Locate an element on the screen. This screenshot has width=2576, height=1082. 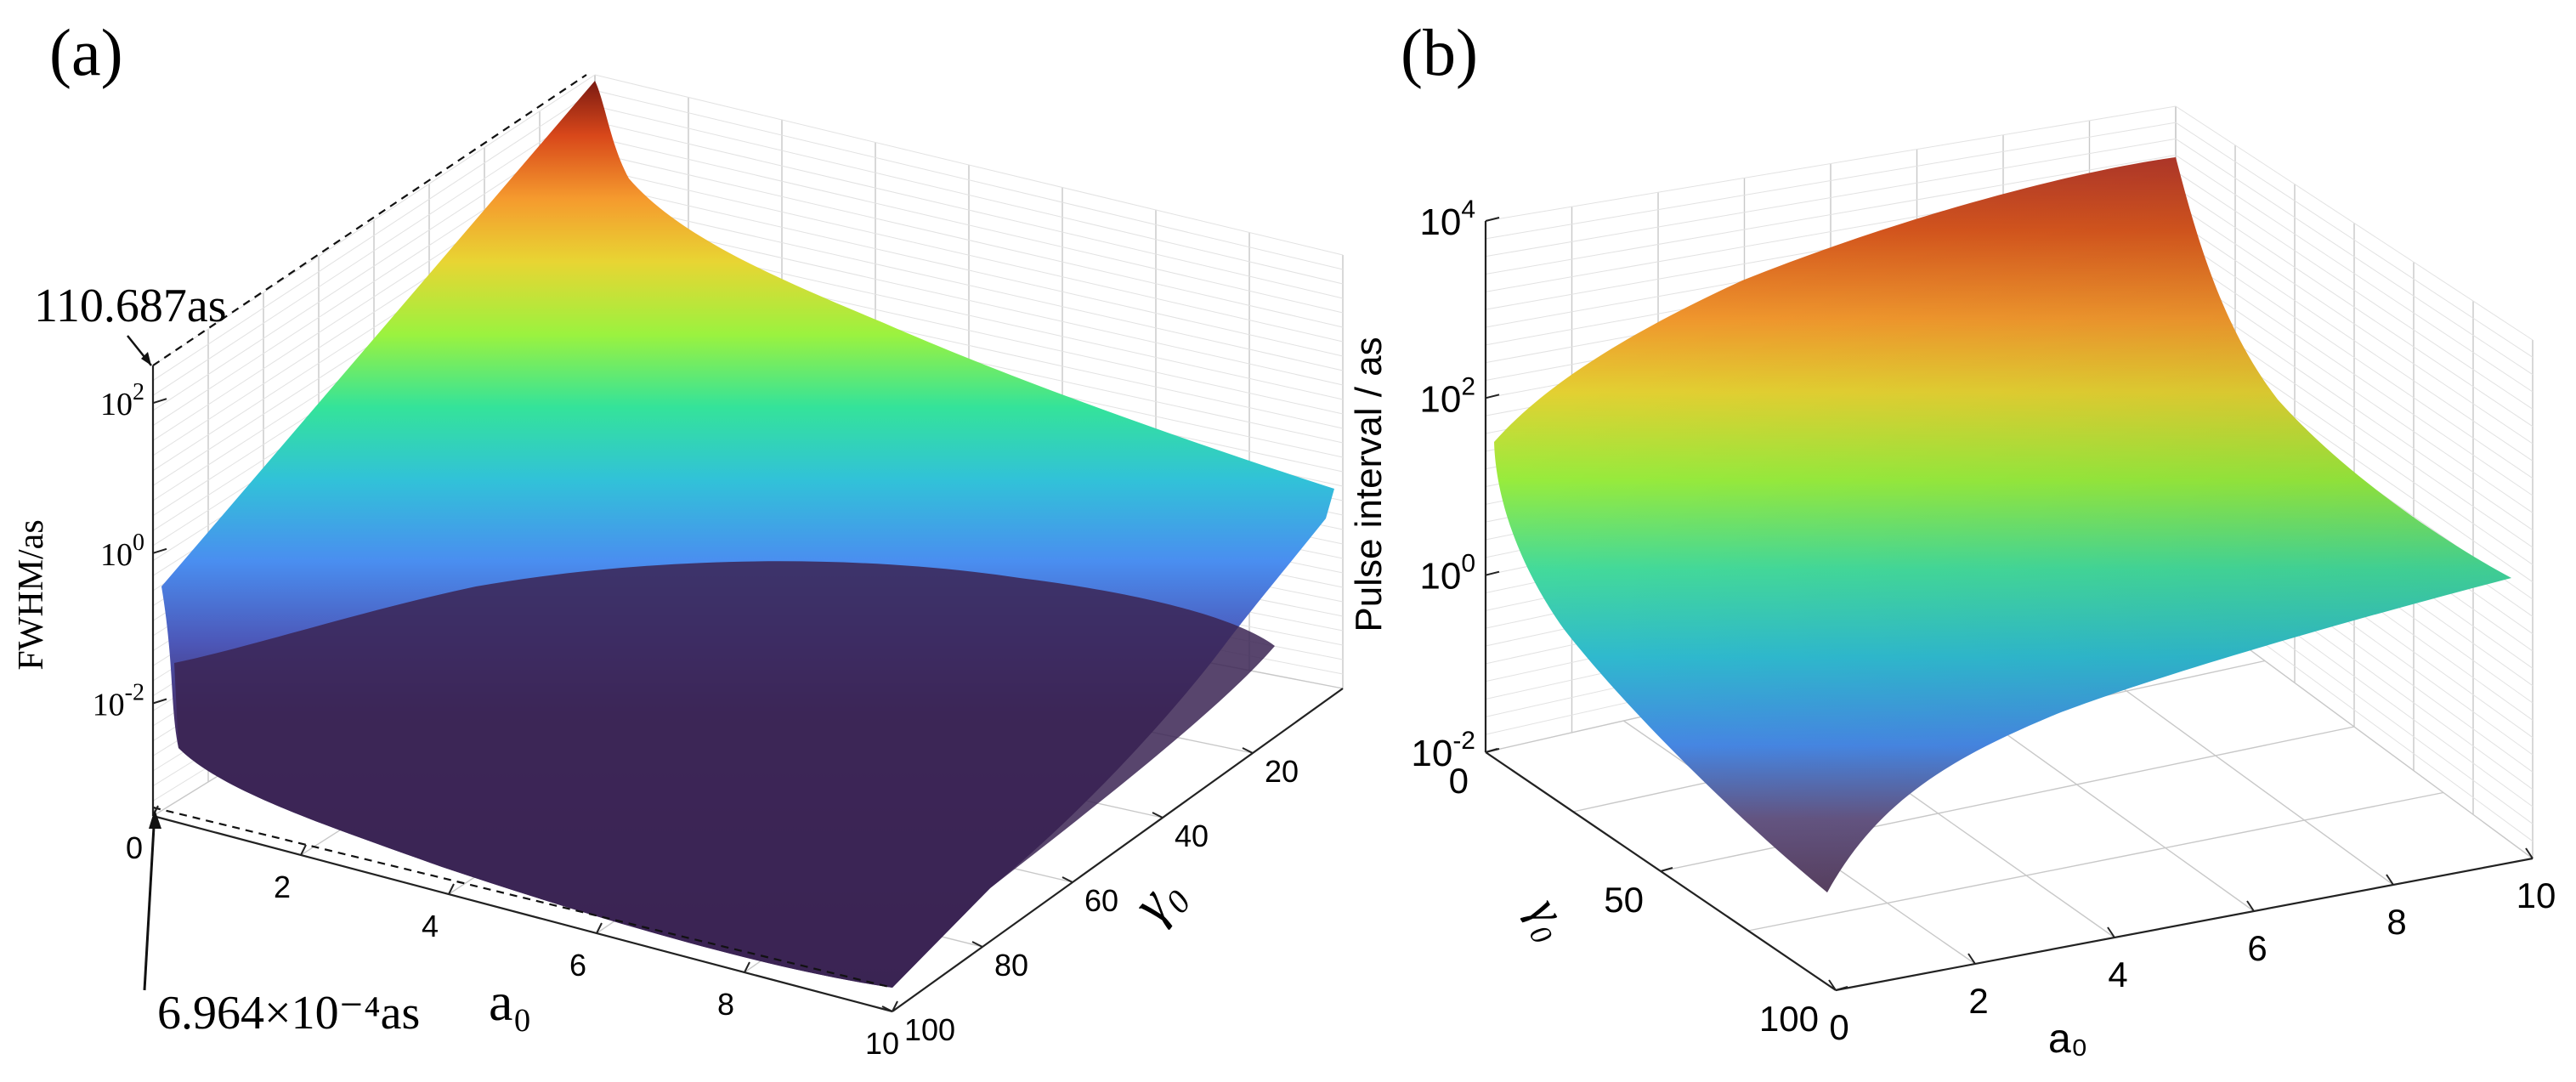
z-axis-label-a: FWHM/as is located at coordinates (31, 594).